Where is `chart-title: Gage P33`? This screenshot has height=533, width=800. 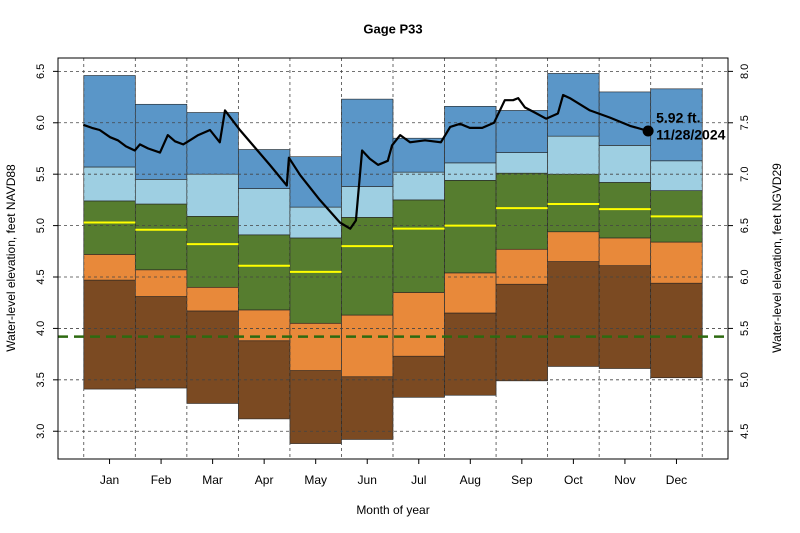 chart-title: Gage P33 is located at coordinates (392, 28).